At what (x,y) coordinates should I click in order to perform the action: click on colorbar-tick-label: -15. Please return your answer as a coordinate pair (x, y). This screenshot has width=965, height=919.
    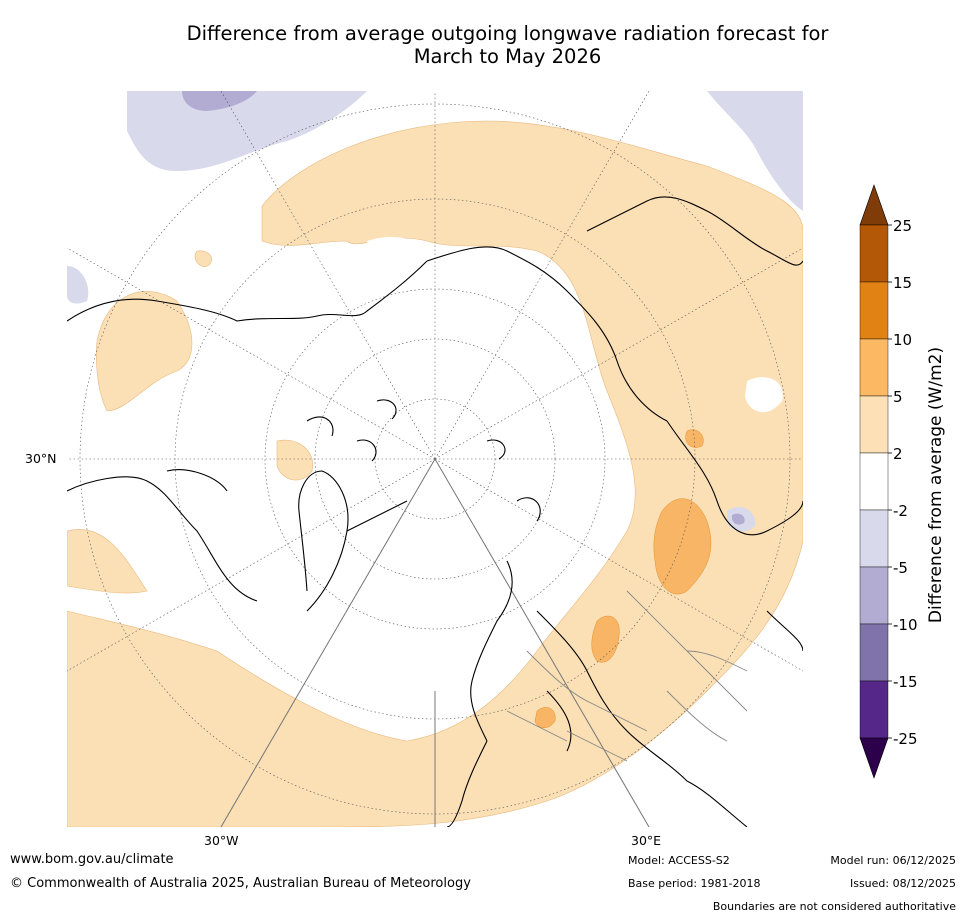
    Looking at the image, I should click on (905, 682).